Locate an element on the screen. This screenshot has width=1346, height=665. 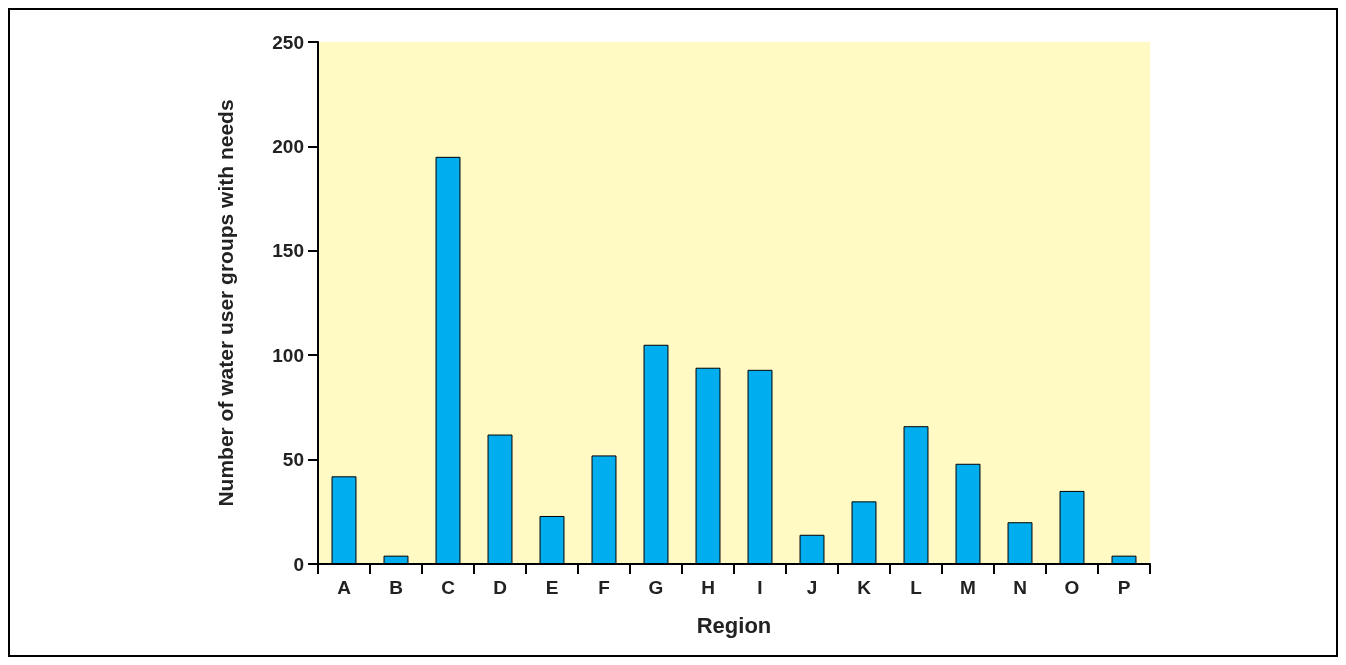
y-tick-label: 250 is located at coordinates (288, 42).